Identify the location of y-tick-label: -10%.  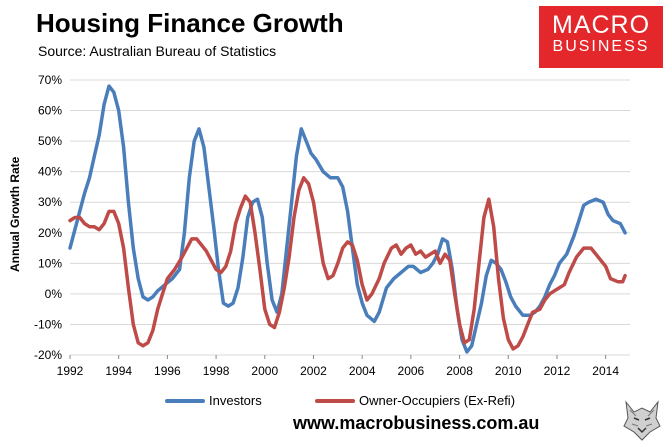
(48, 324).